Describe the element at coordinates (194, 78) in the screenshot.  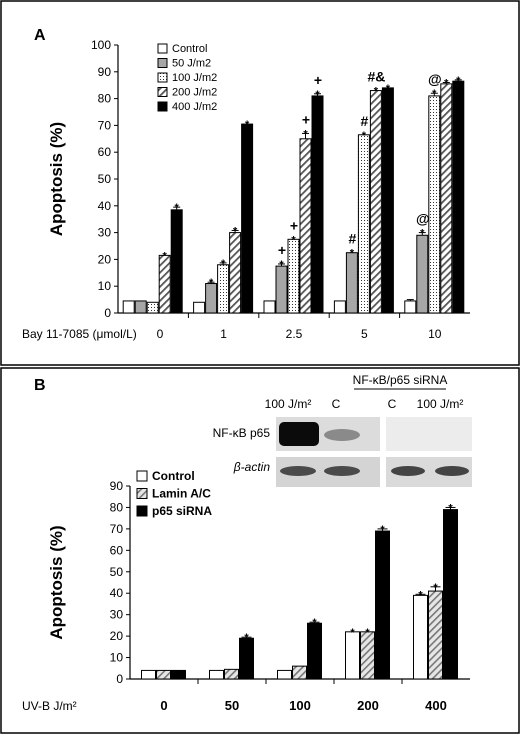
I see `legend-label: 100 J/m2` at that location.